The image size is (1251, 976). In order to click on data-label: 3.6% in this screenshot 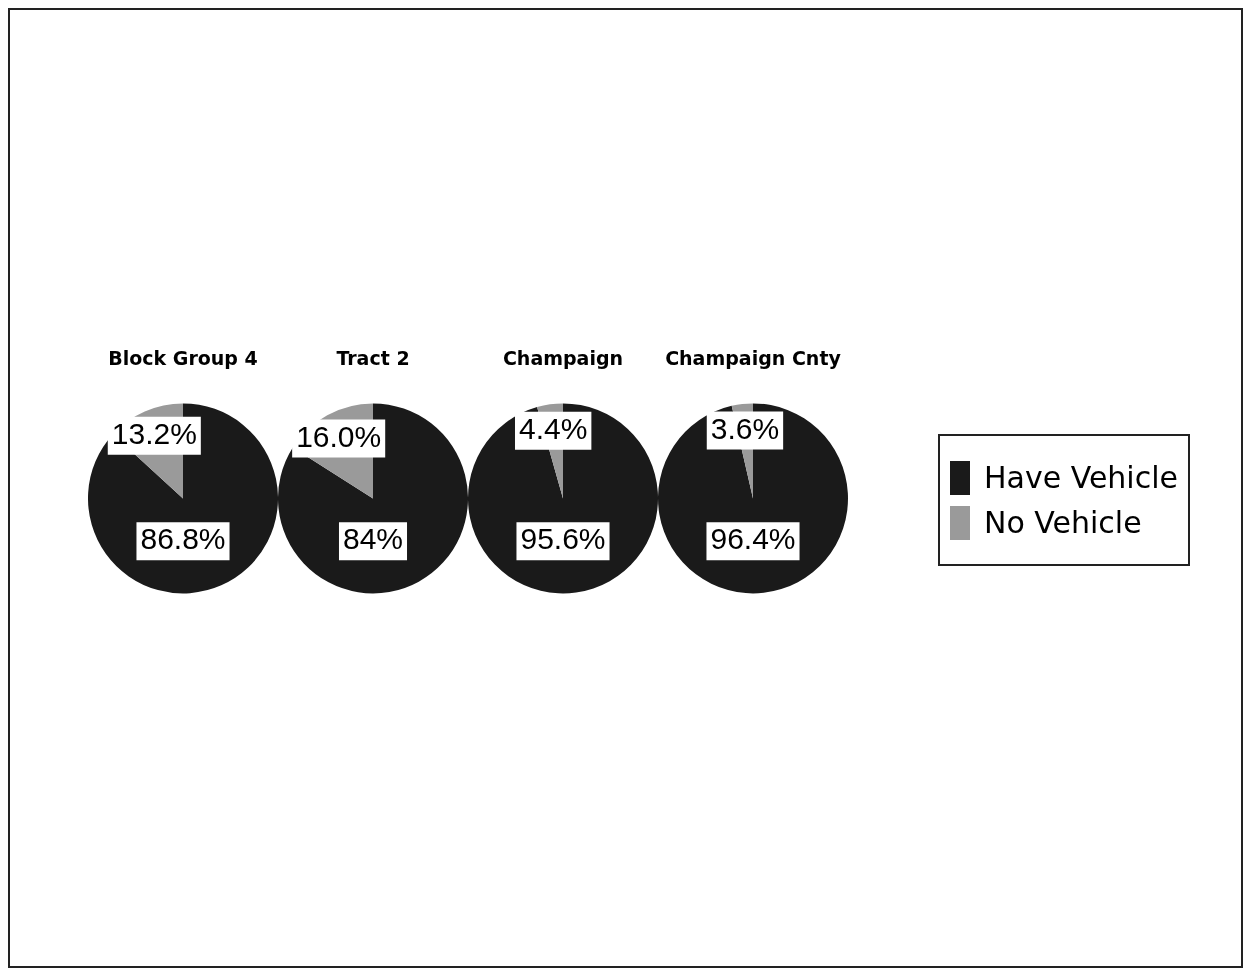, I will do `click(745, 428)`.